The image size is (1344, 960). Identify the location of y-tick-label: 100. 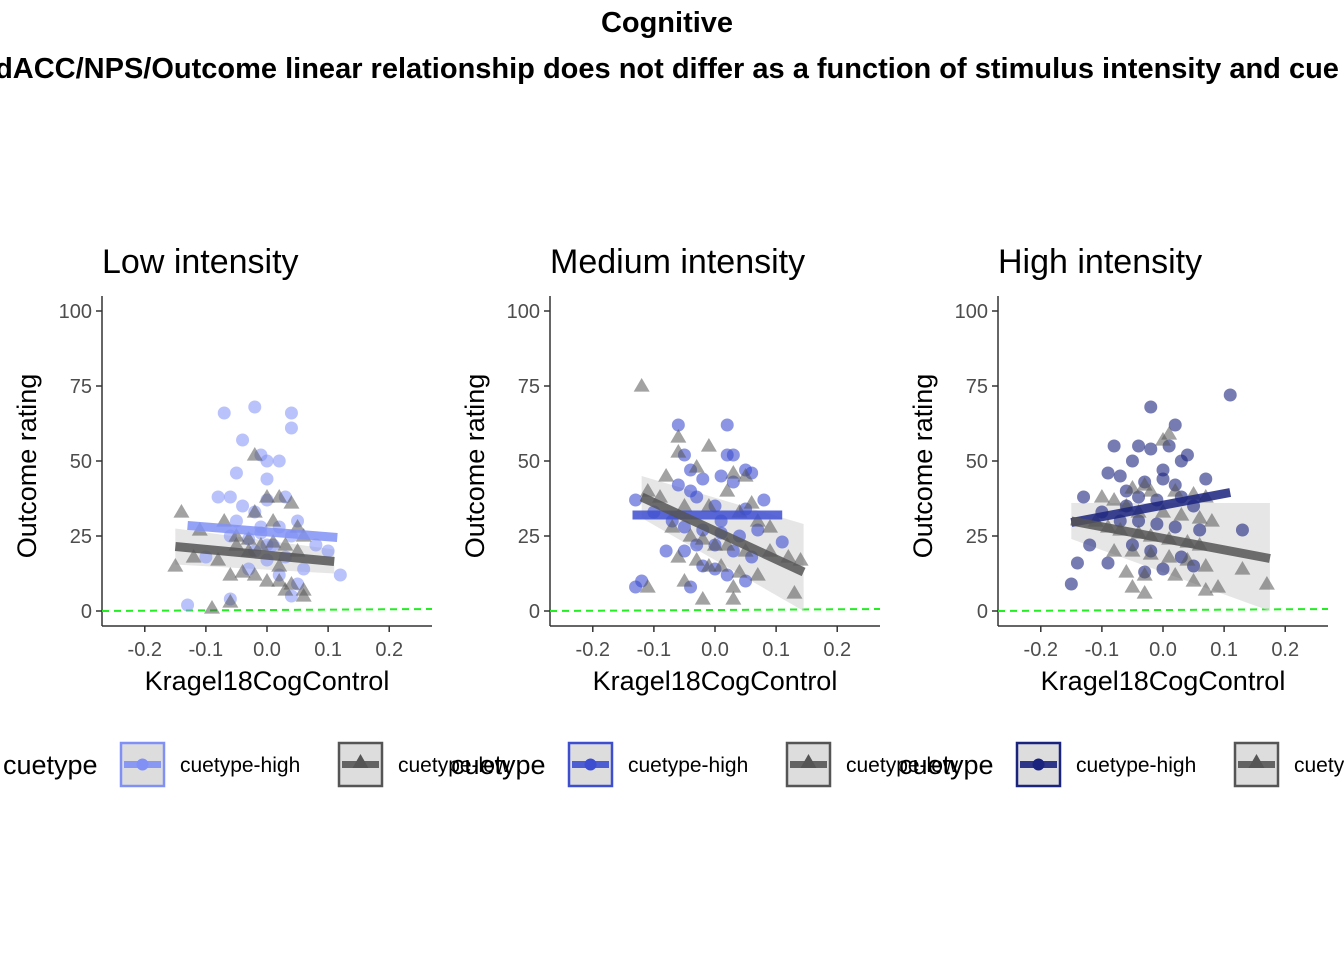
(75, 312).